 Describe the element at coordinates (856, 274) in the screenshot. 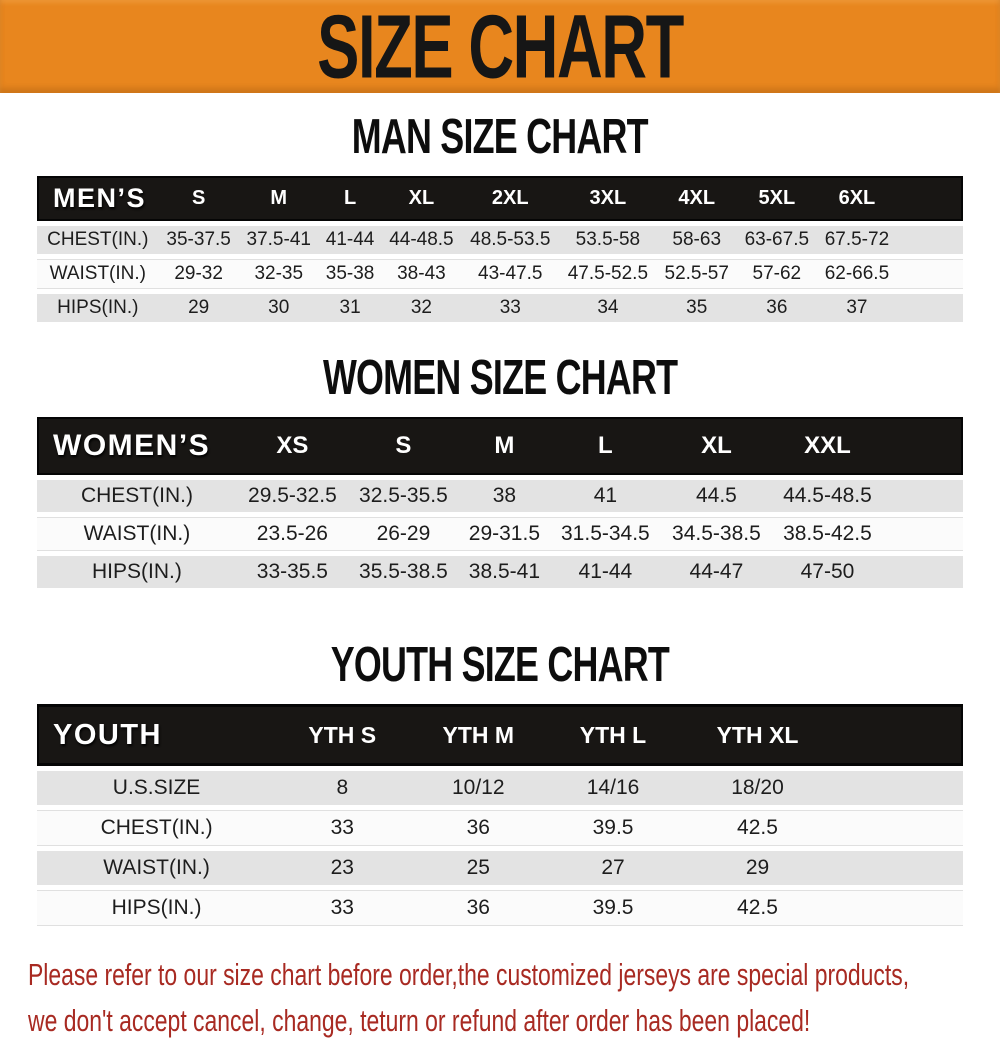

I see `size-value-cell: 62-66.5` at that location.